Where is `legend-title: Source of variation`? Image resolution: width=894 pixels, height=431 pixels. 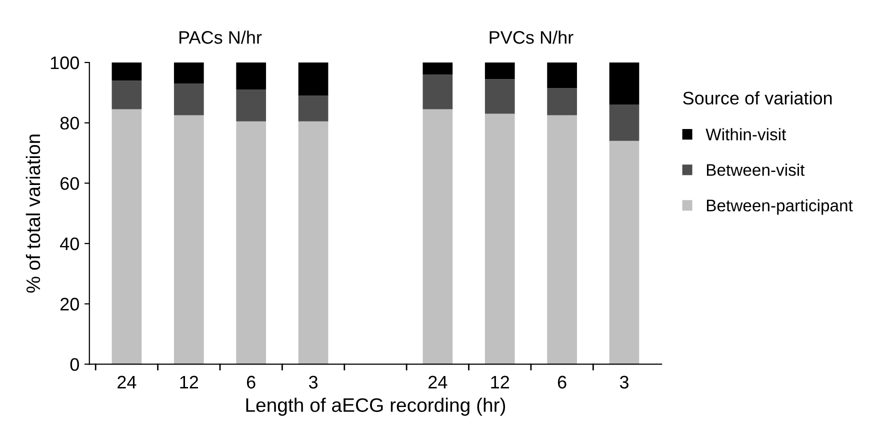
legend-title: Source of variation is located at coordinates (757, 98).